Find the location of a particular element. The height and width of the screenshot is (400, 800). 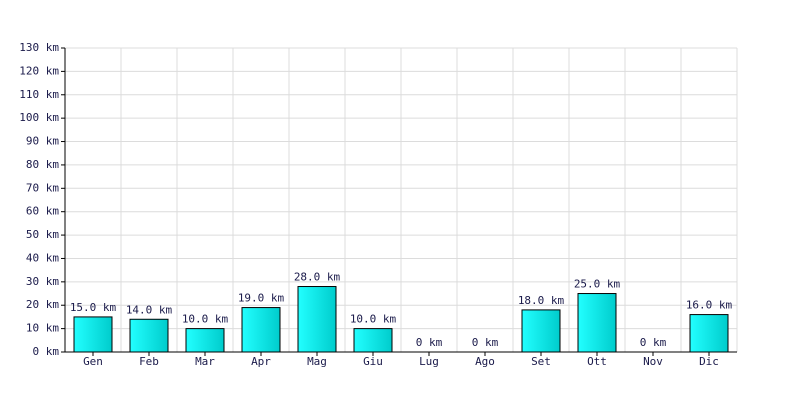

y-tick-label: 100 km is located at coordinates (39, 117).